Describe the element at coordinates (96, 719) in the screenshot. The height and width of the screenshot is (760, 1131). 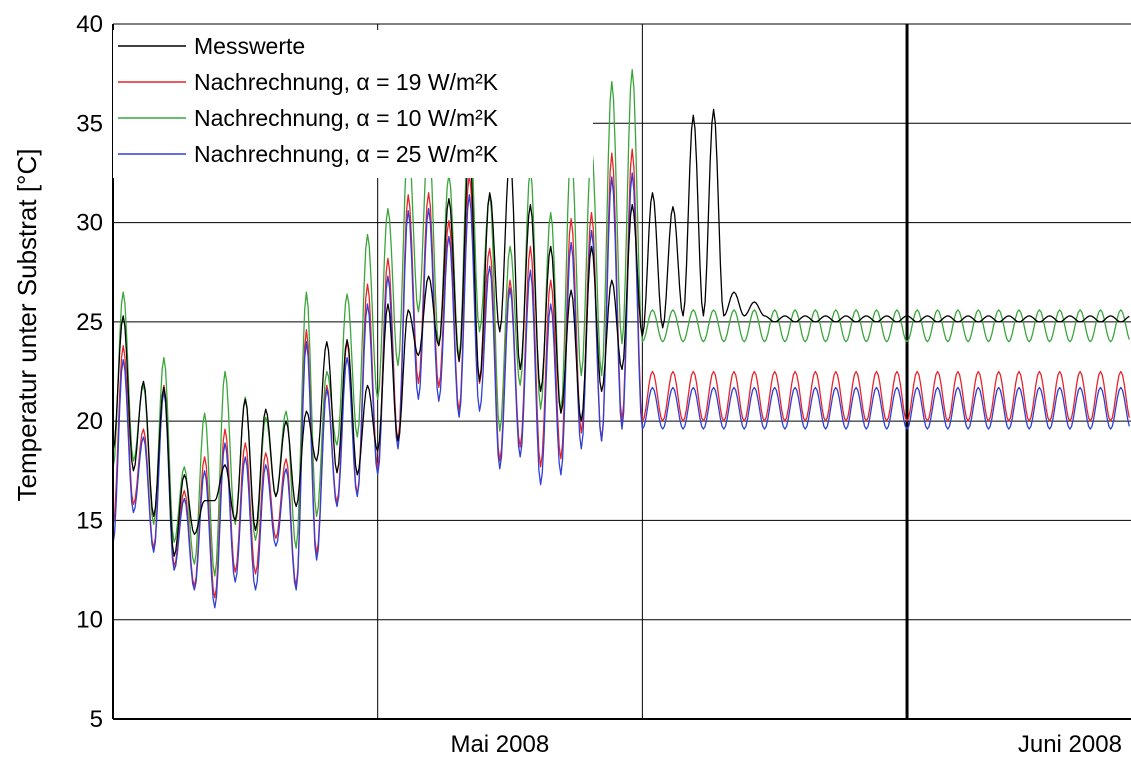
I see `y-tick-label: 5` at that location.